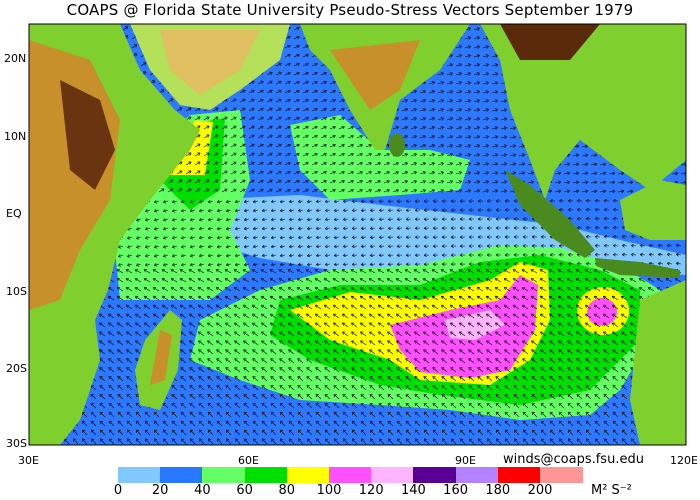 The image size is (700, 500). What do you see at coordinates (14, 213) in the screenshot?
I see `lat-label: EQ` at bounding box center [14, 213].